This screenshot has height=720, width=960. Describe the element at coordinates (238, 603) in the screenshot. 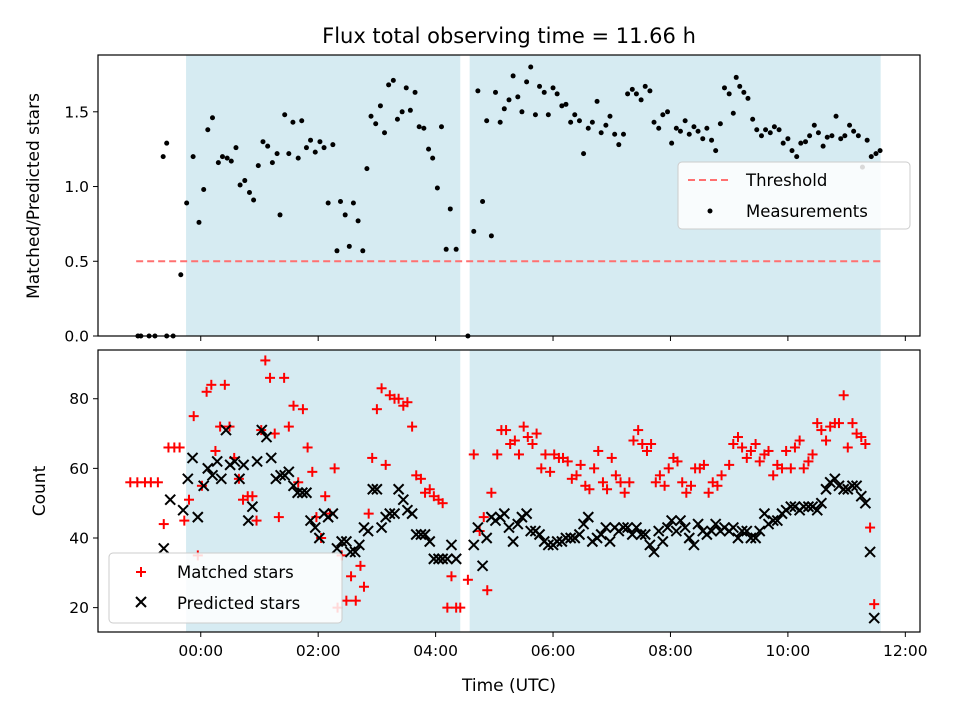

I see `legend-predicted-label: Predicted stars` at that location.